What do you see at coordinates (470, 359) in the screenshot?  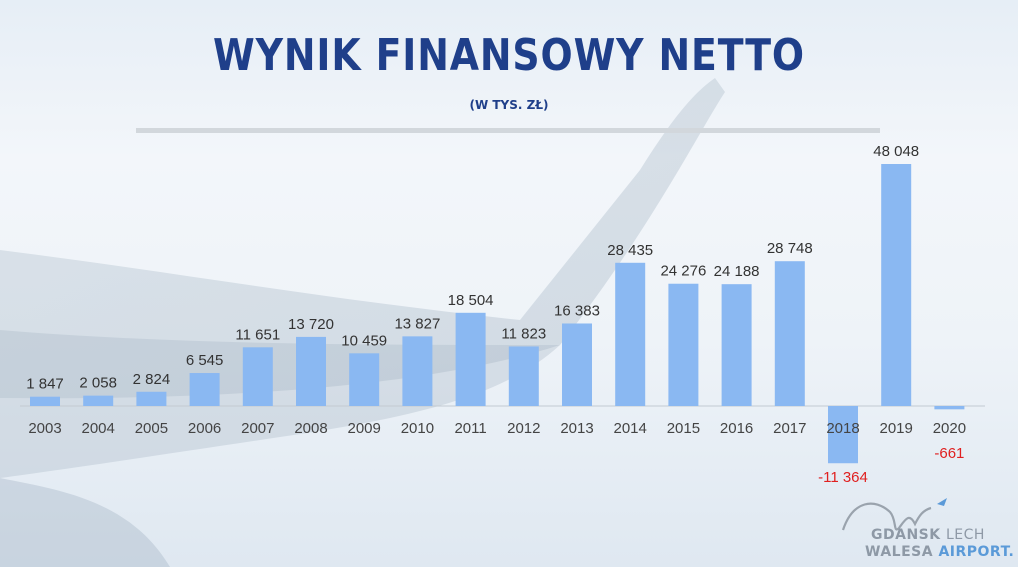 I see `bar-2011` at bounding box center [470, 359].